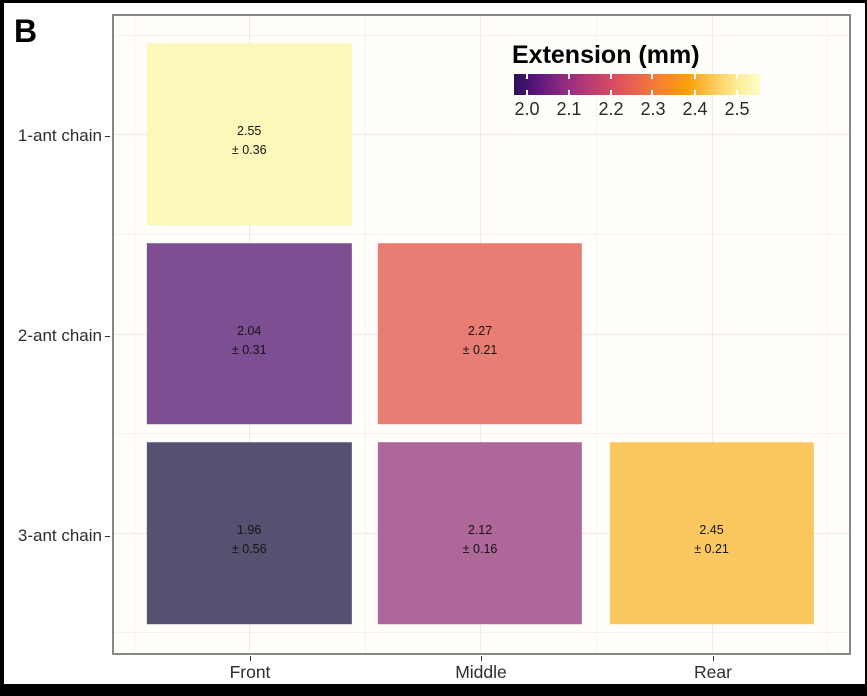 This screenshot has width=867, height=696. I want to click on heatmap-tile-1ant-front: 2.55 ± 0.36, so click(249, 134).